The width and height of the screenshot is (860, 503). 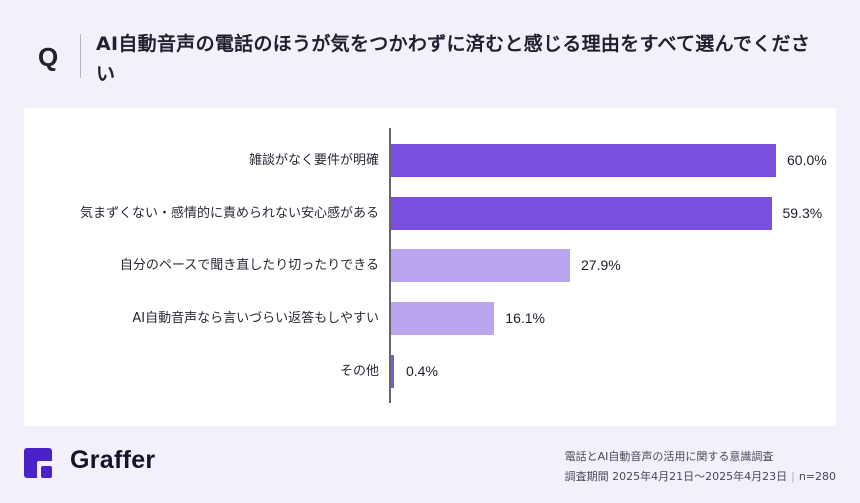 What do you see at coordinates (249, 265) in the screenshot?
I see `category-label: 自分のペースで聞き直したり切ったりできる` at bounding box center [249, 265].